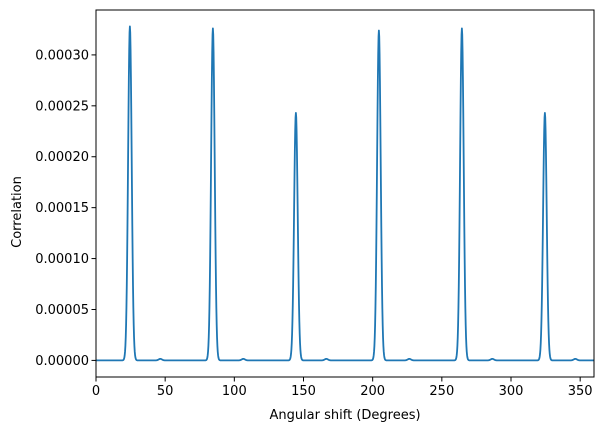 The height and width of the screenshot is (432, 602). I want to click on x-tick-label: 50, so click(165, 391).